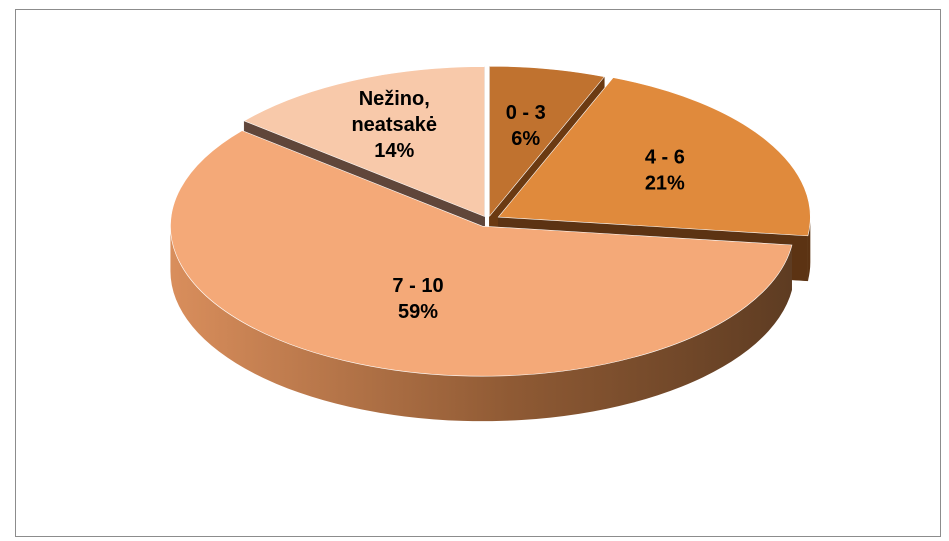  I want to click on data-label-2: 7 - 10 59%, so click(417, 299).